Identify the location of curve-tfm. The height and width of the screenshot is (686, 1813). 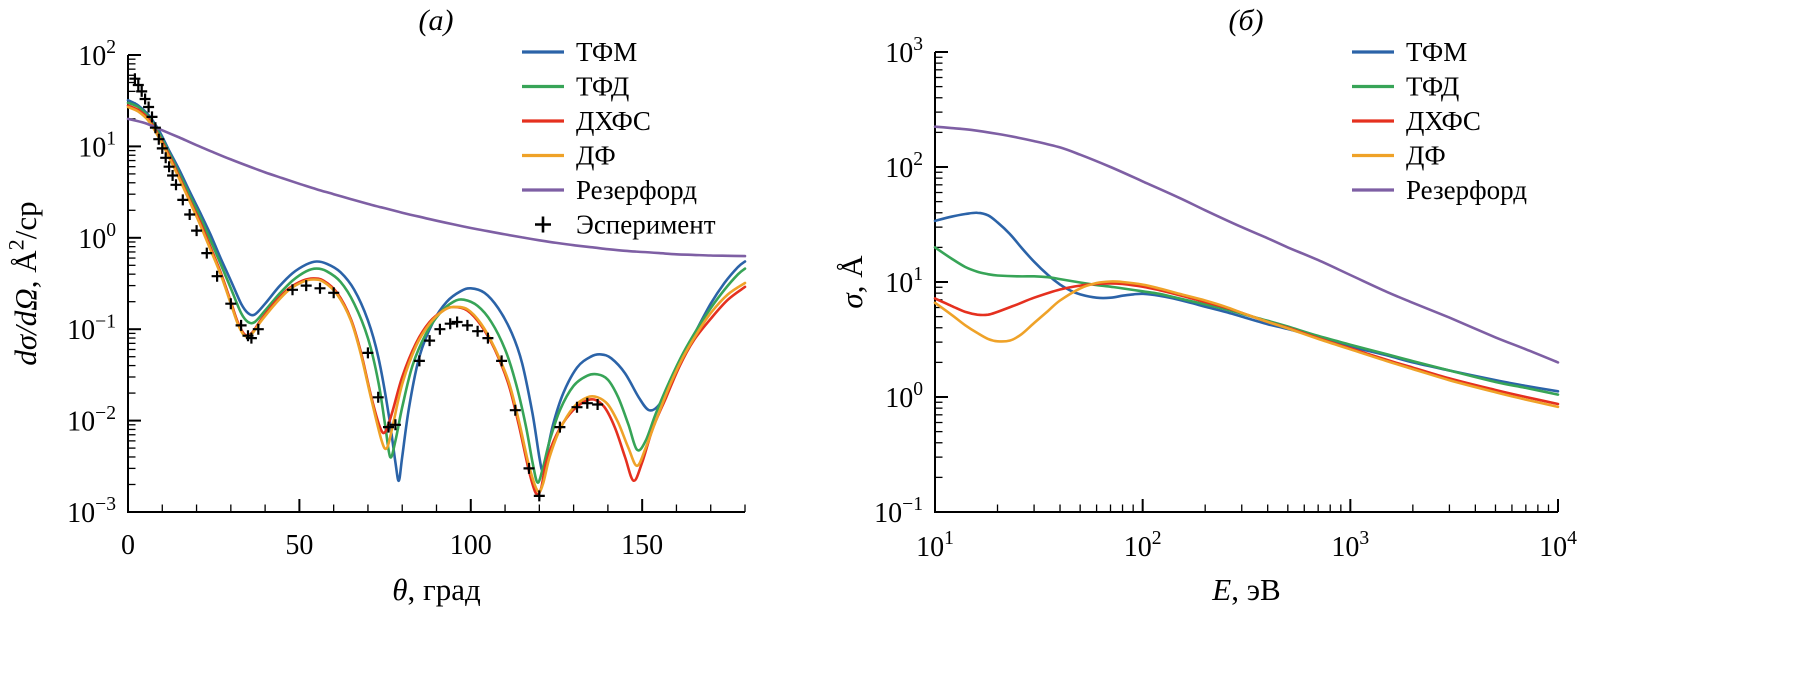
(1246, 302).